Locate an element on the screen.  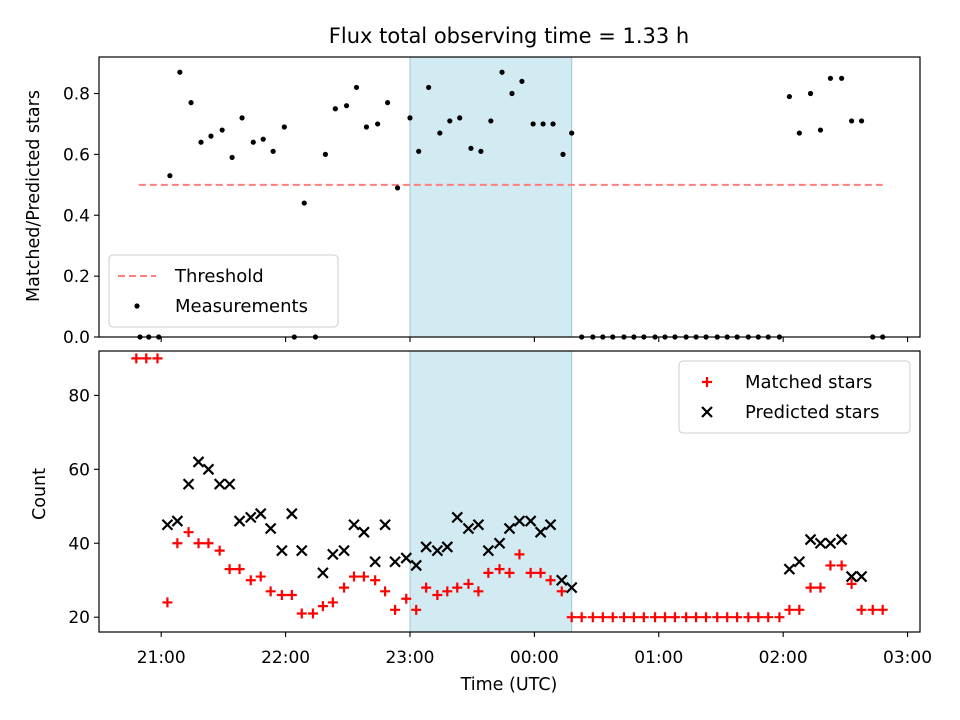
x-axis-label: Time (UTC) is located at coordinates (509, 685).